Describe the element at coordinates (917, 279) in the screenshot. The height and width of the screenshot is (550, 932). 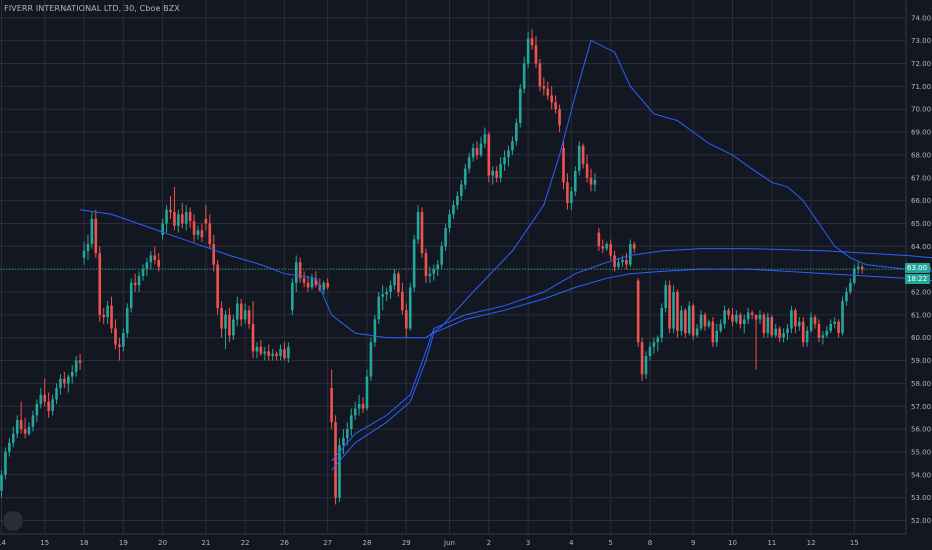
I see `countdown-badge: 18:22` at that location.